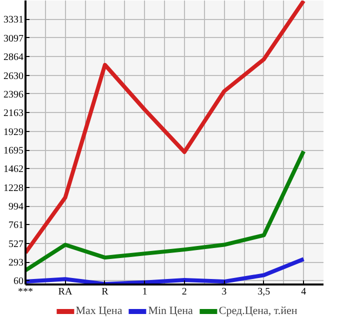  I want to click on y-tick-label: 1228, so click(14, 188).